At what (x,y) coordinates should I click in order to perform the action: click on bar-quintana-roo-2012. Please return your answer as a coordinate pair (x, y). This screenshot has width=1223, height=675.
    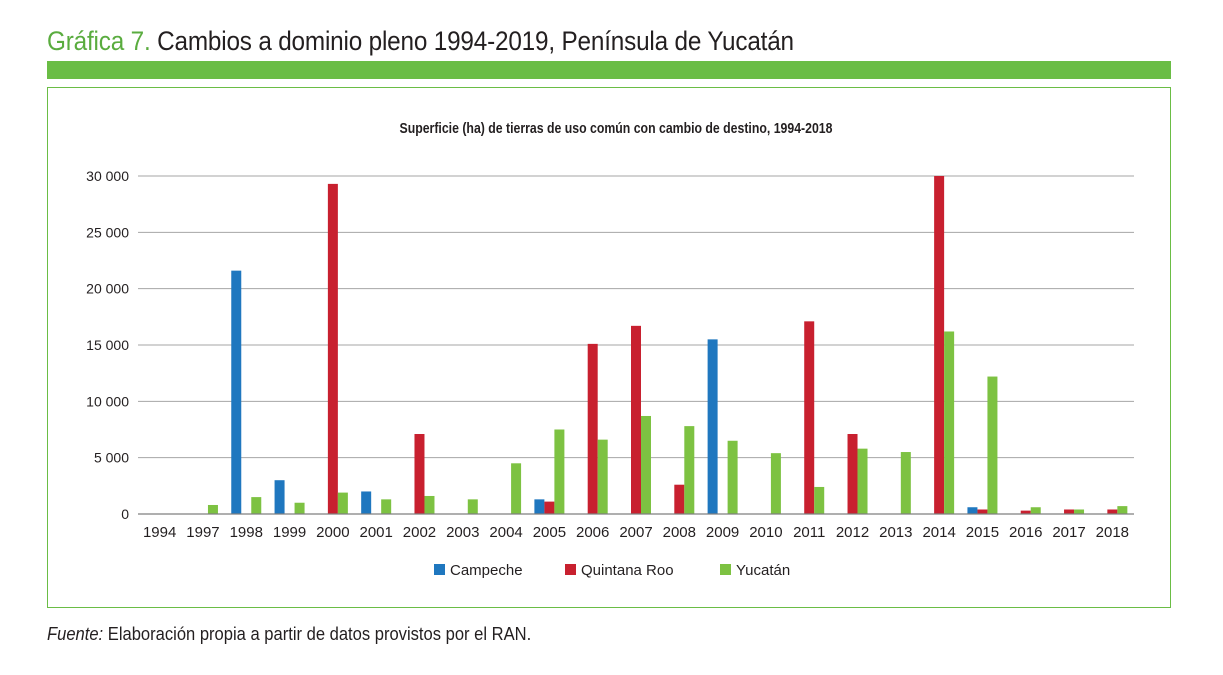
    Looking at the image, I should click on (852, 474).